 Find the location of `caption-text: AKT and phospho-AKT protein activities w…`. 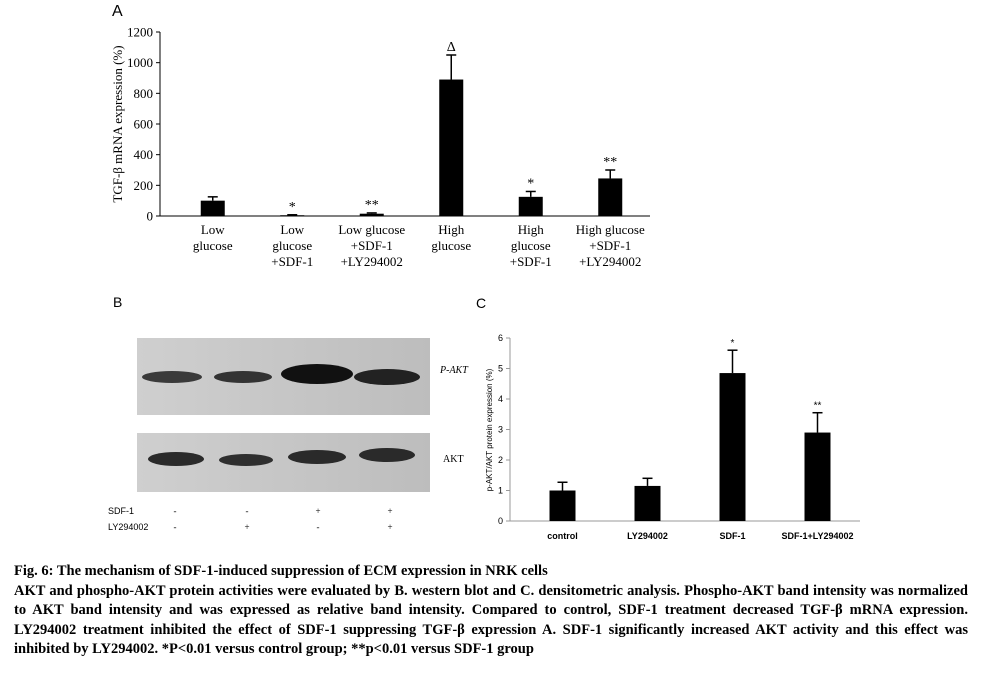

caption-text: AKT and phospho-AKT protein activities w… is located at coordinates (491, 620).